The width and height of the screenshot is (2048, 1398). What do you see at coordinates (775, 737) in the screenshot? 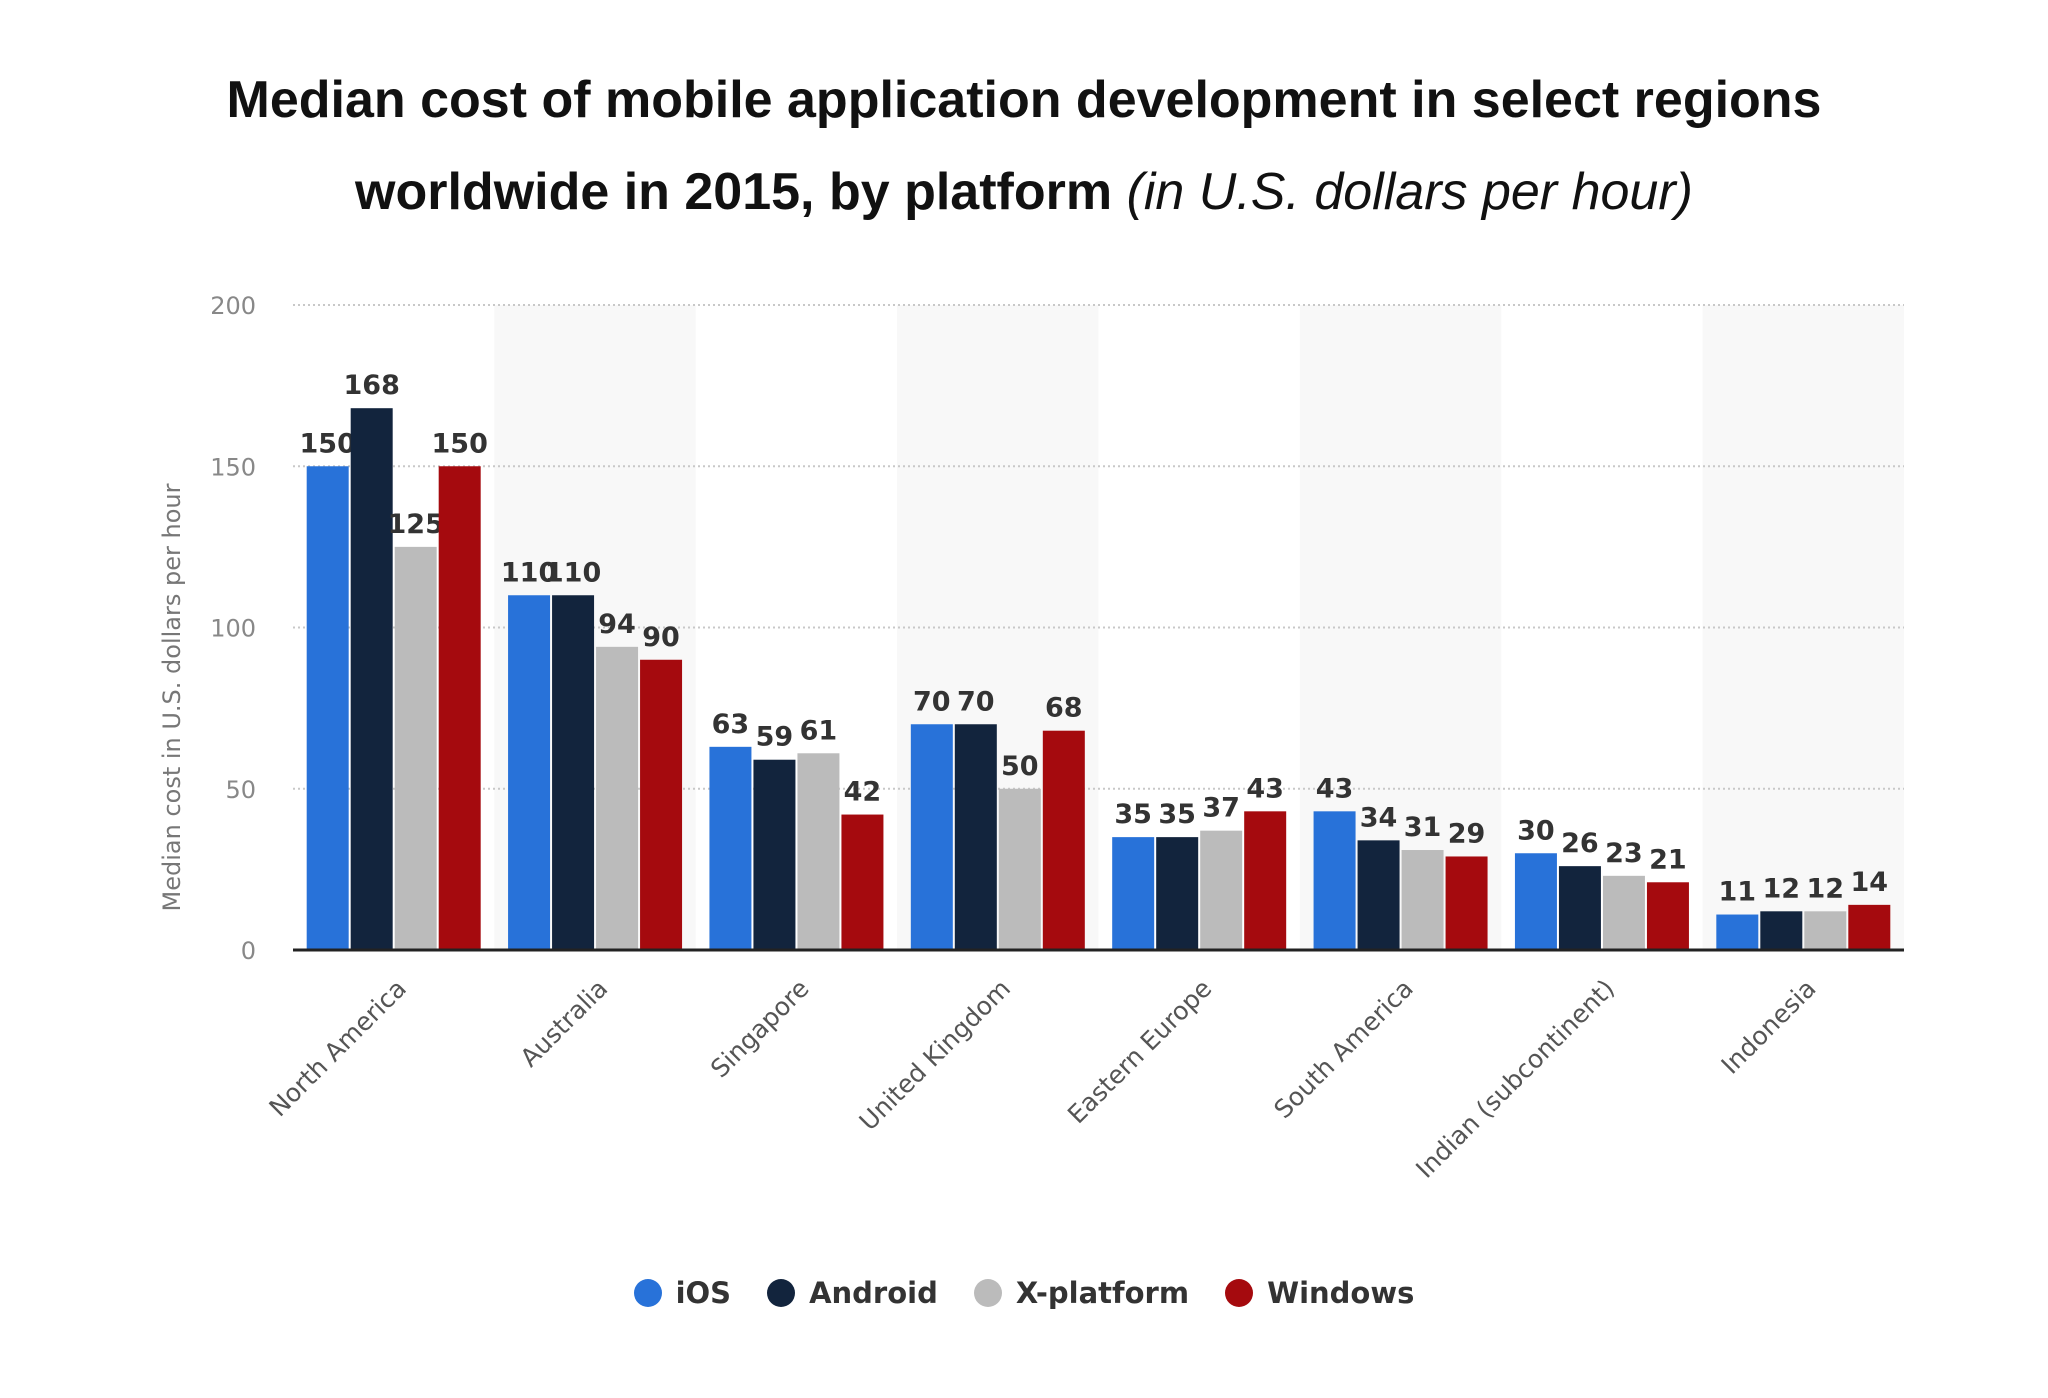
I see `data-label: 59` at bounding box center [775, 737].